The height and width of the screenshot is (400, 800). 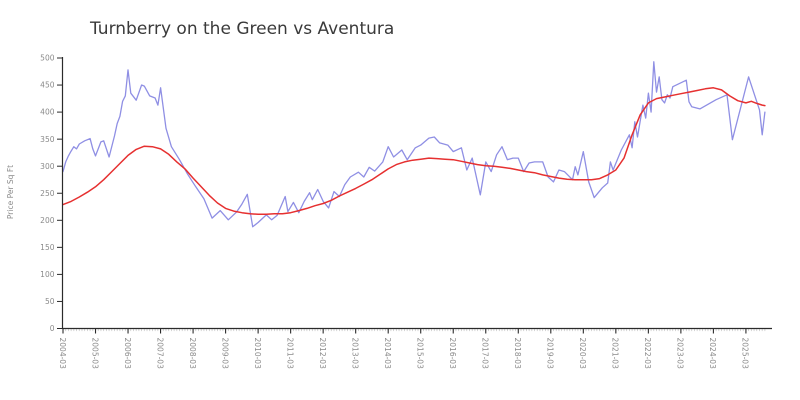 What do you see at coordinates (47, 139) in the screenshot?
I see `y-tick-label: 350` at bounding box center [47, 139].